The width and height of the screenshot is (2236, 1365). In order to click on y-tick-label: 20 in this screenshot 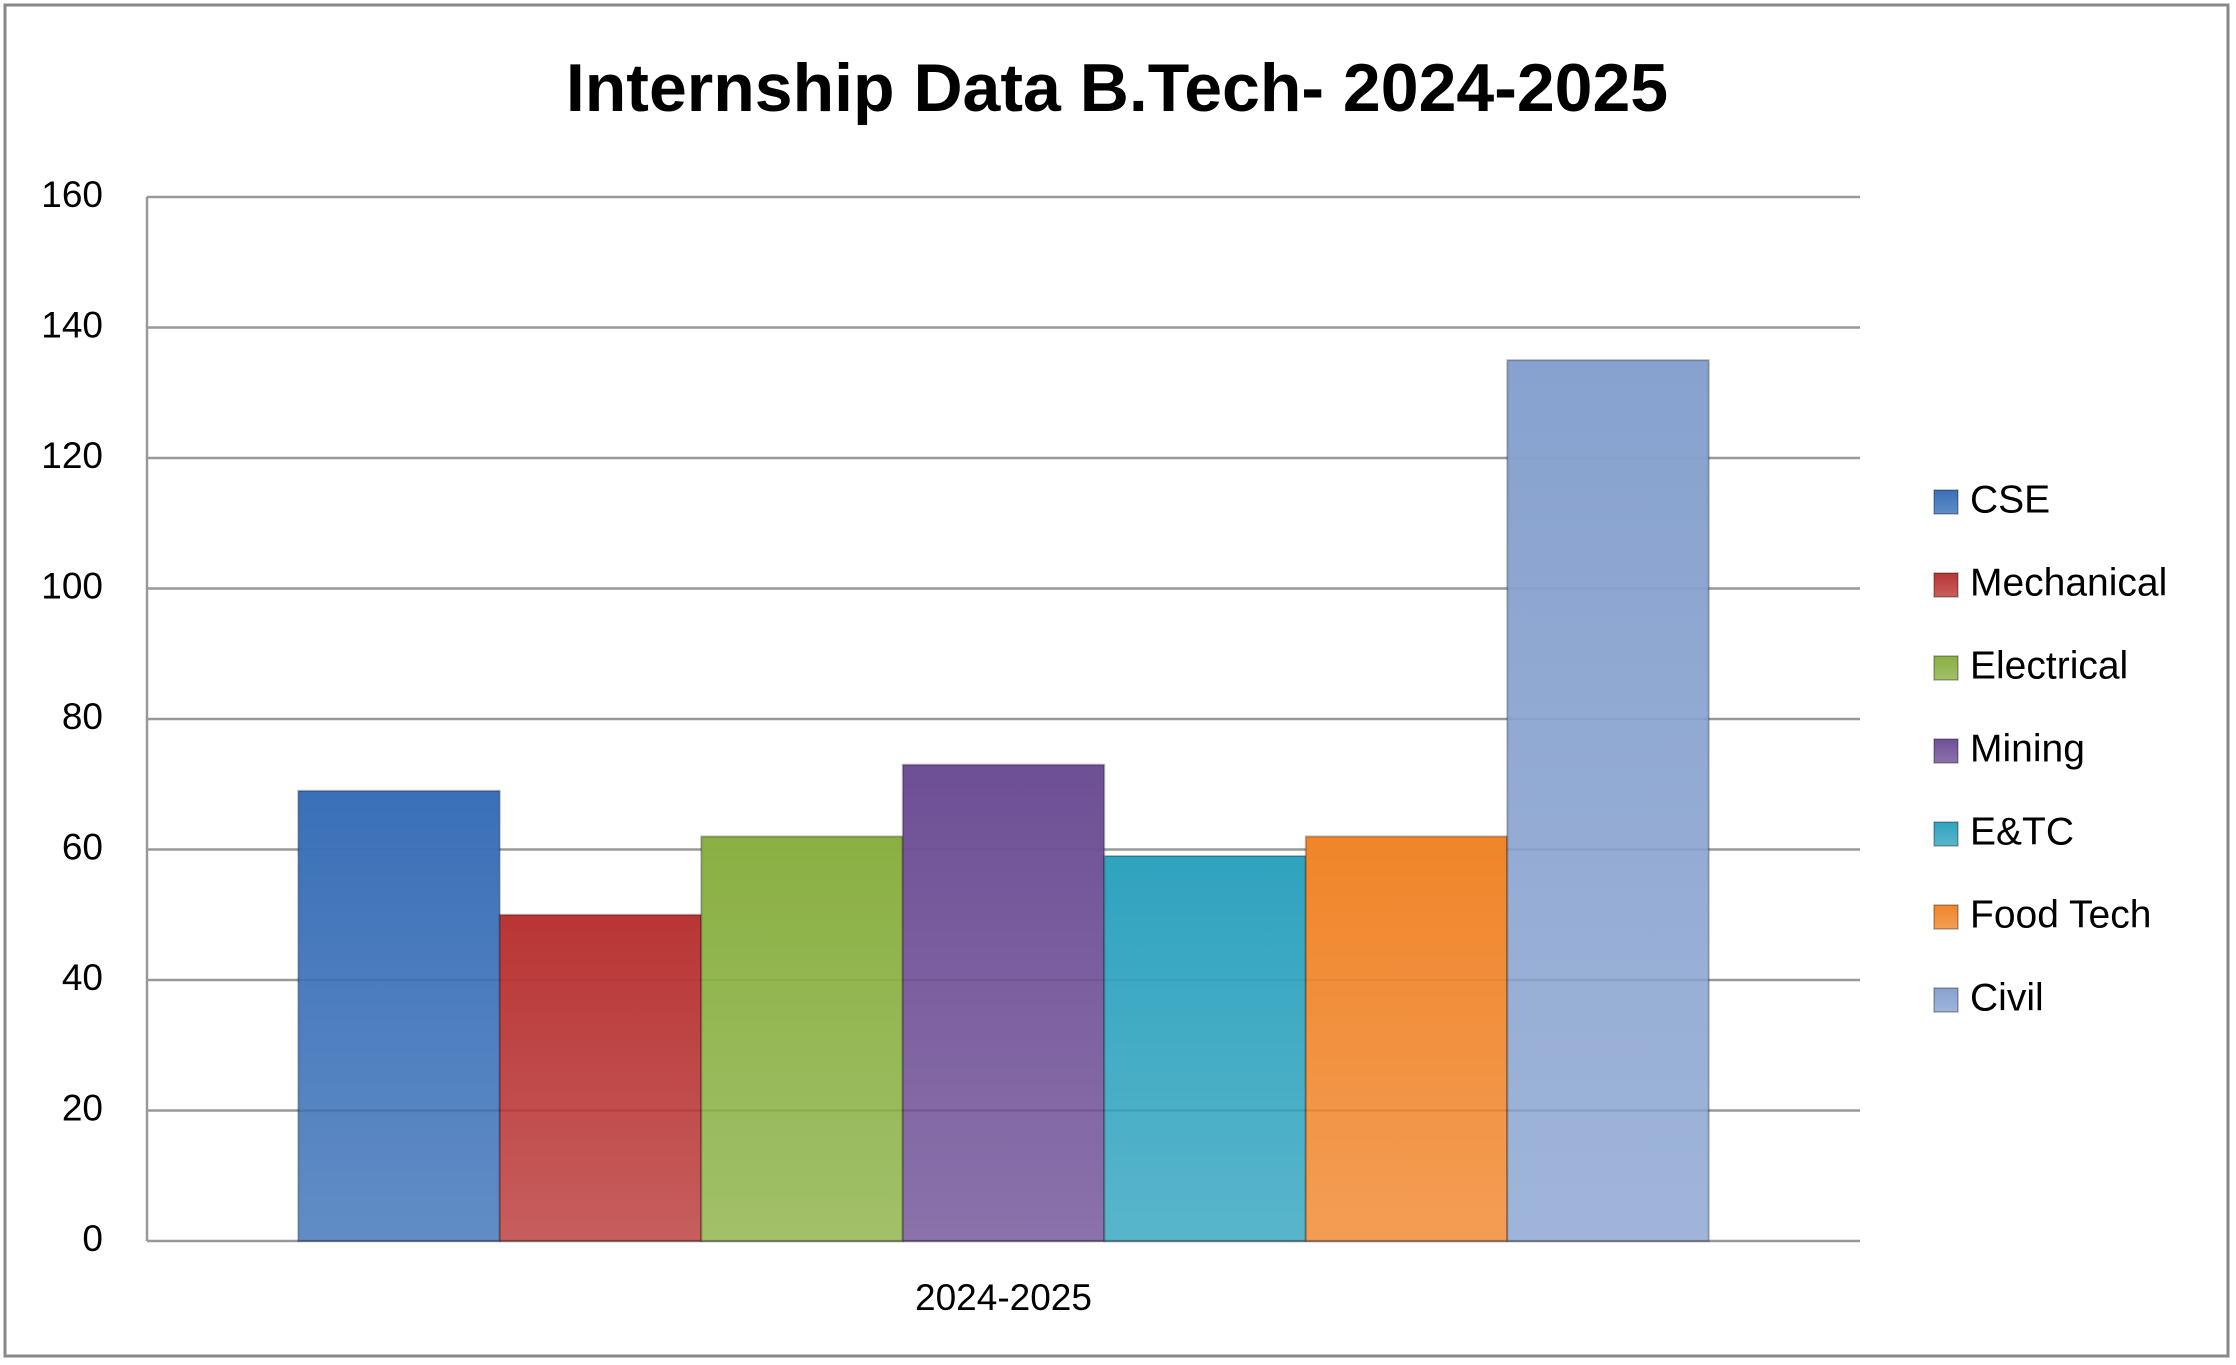, I will do `click(82, 1107)`.